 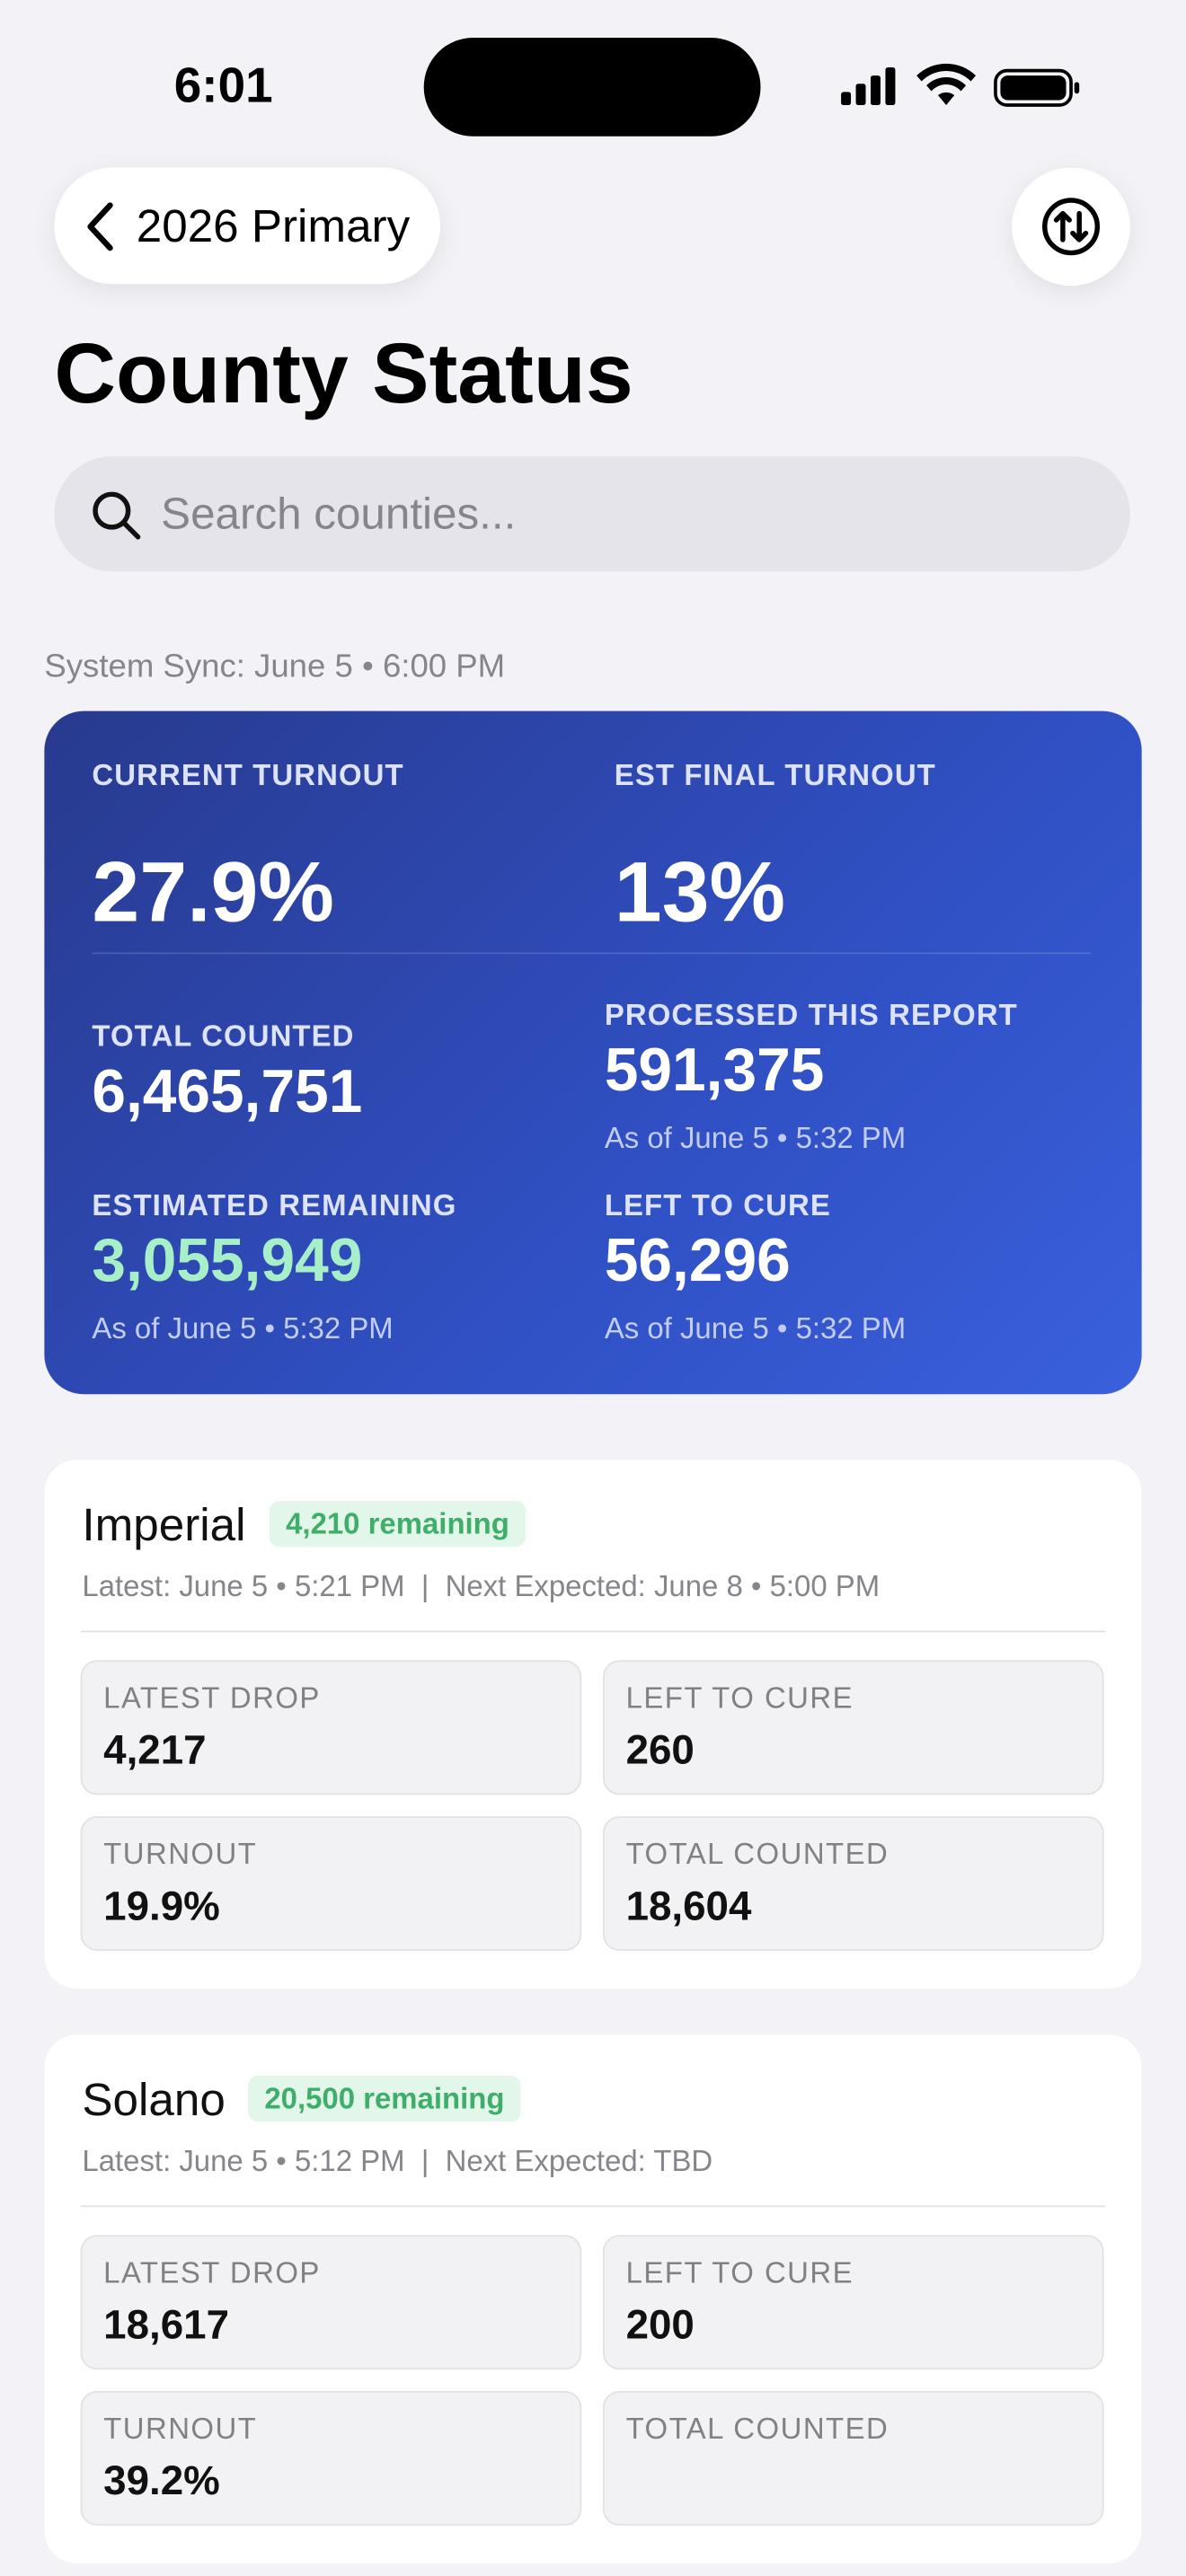 What do you see at coordinates (331, 1727) in the screenshot?
I see `stat-box: LATEST DROP 4,217` at bounding box center [331, 1727].